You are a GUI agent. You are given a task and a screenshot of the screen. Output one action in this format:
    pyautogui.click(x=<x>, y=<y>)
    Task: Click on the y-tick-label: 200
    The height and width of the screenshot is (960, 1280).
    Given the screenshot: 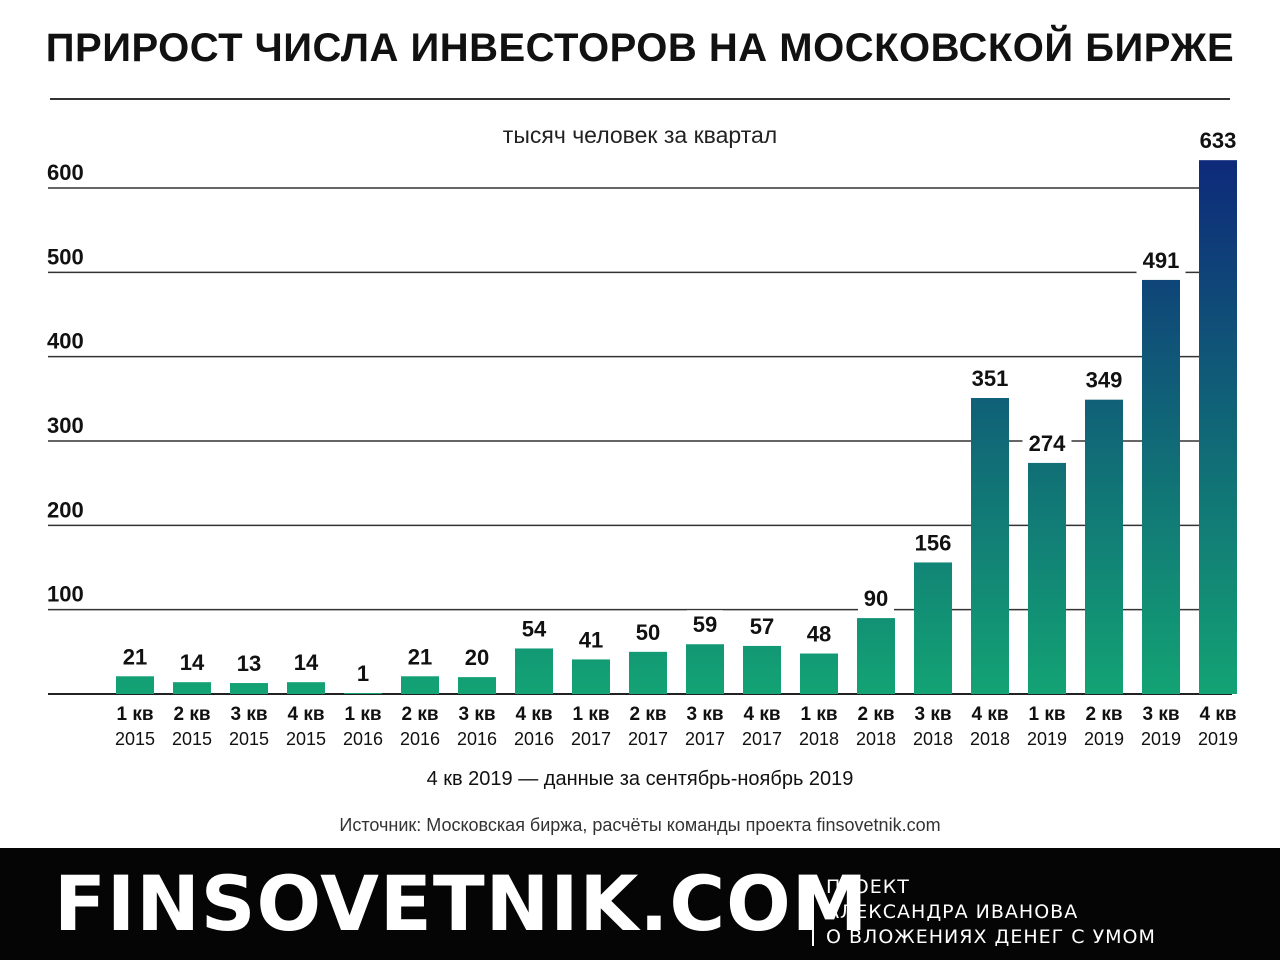 What is the action you would take?
    pyautogui.click(x=65, y=509)
    